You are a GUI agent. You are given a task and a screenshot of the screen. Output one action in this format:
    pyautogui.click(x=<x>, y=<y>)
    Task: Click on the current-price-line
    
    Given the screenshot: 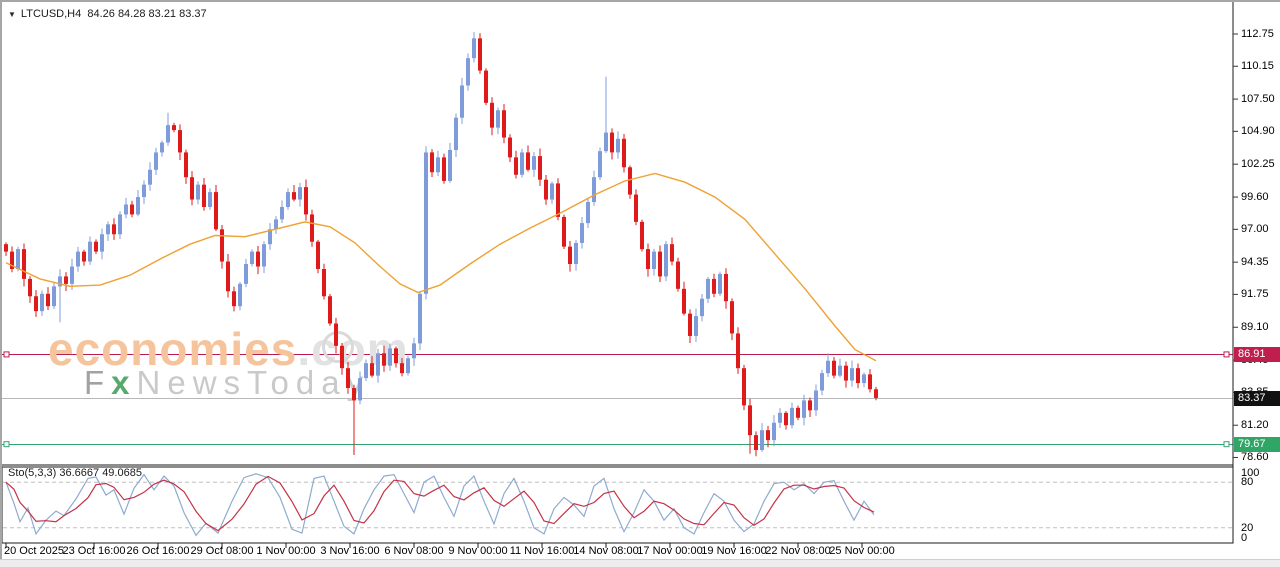 What is the action you would take?
    pyautogui.click(x=617, y=398)
    